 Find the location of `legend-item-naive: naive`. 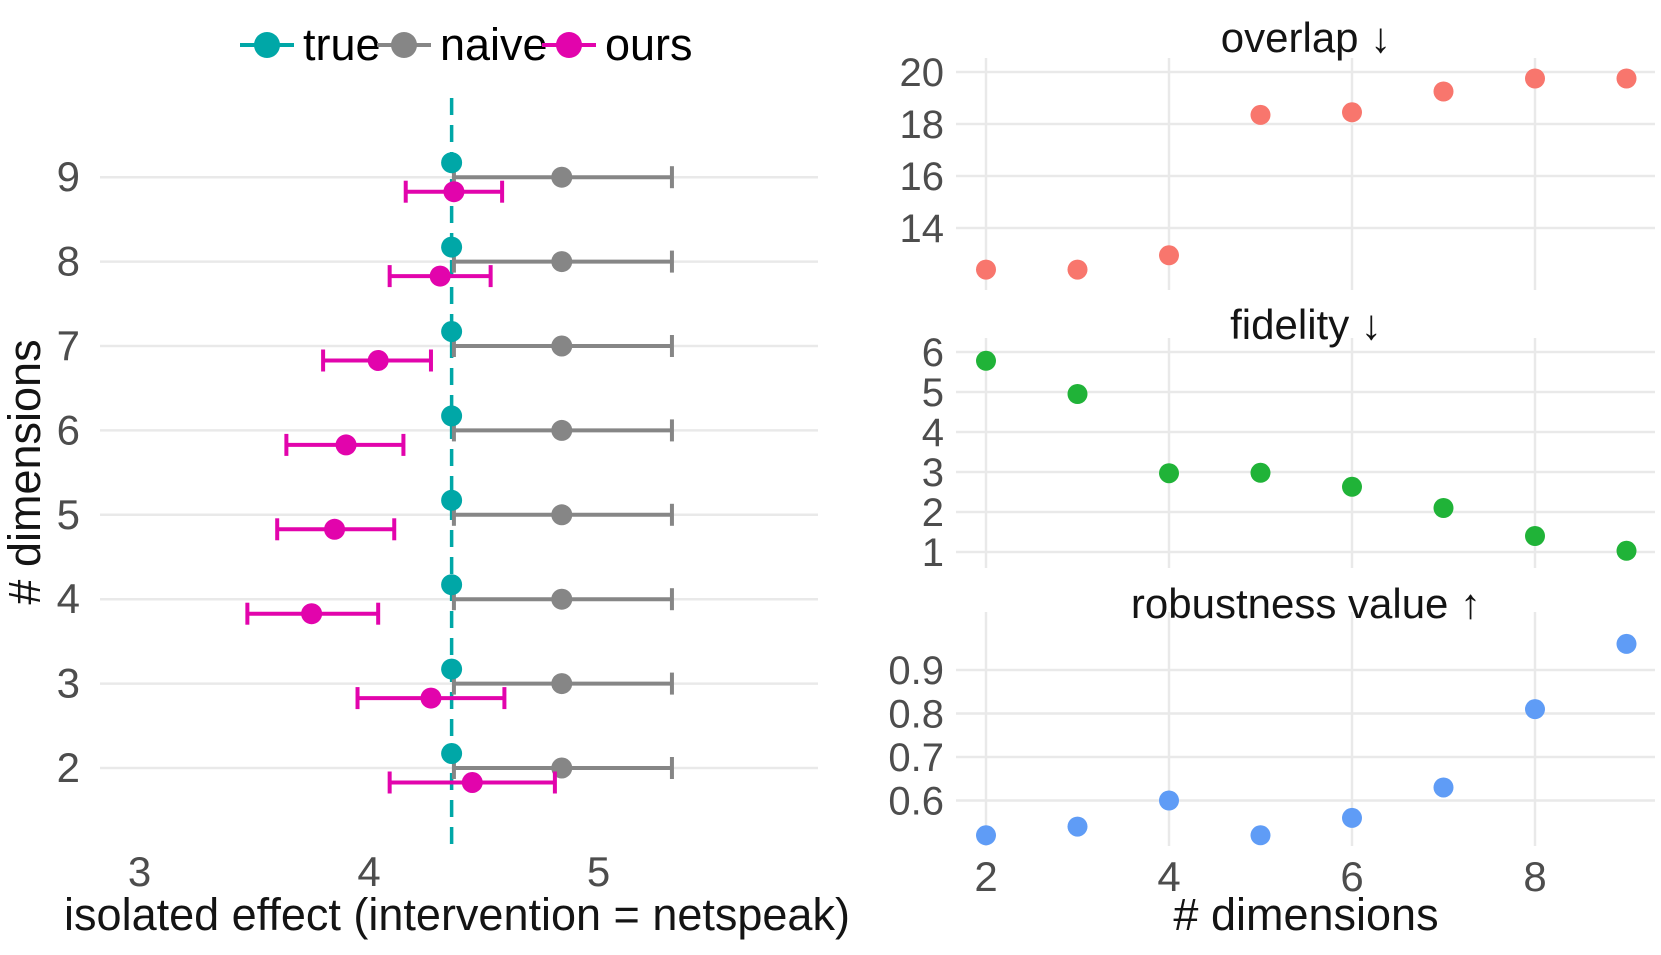

legend-item-naive: naive is located at coordinates (462, 44).